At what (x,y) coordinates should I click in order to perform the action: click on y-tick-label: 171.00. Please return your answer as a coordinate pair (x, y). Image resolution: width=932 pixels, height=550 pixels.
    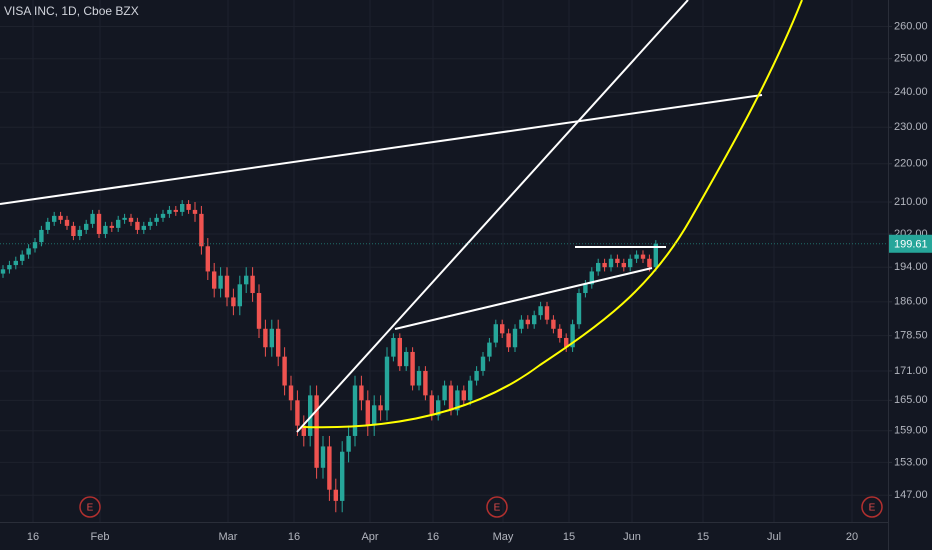
    Looking at the image, I should click on (911, 371).